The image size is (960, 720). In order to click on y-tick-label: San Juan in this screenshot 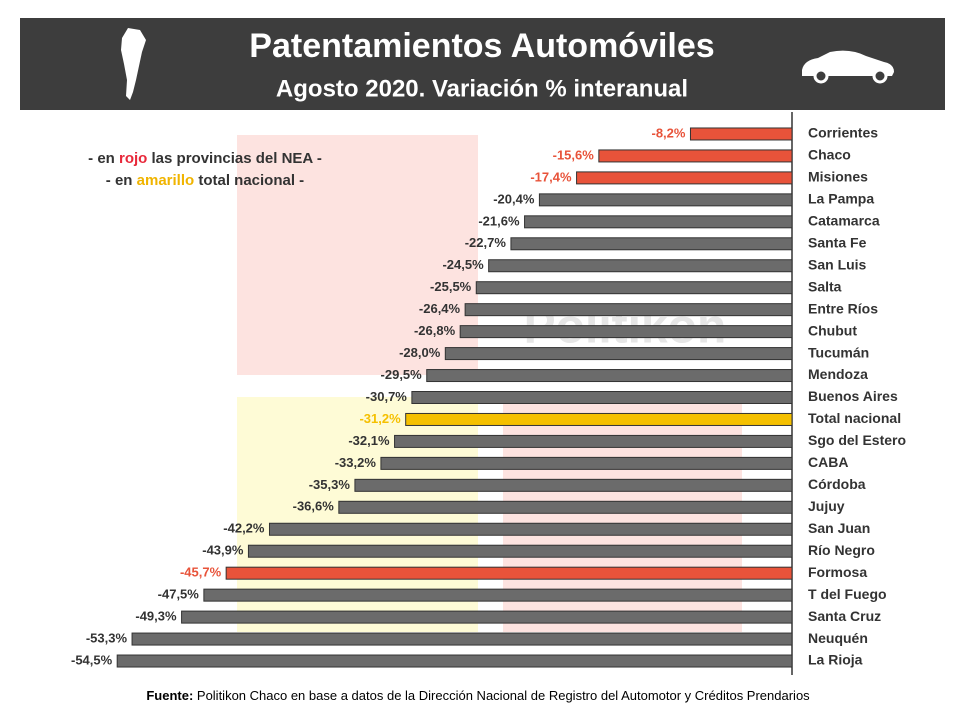, I will do `click(839, 528)`.